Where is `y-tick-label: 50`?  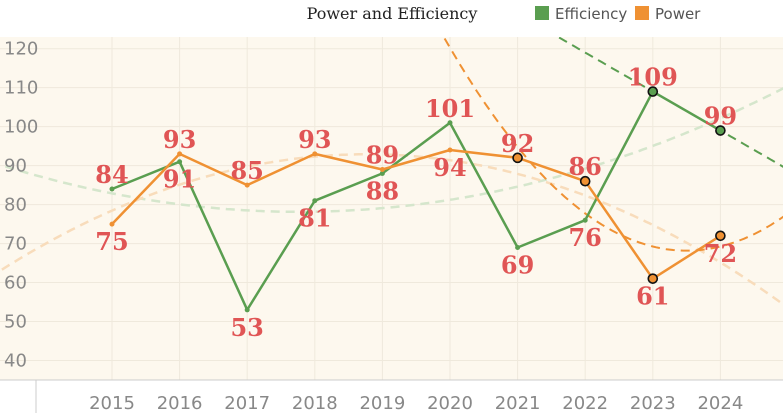
y-tick-label: 50 is located at coordinates (15, 322).